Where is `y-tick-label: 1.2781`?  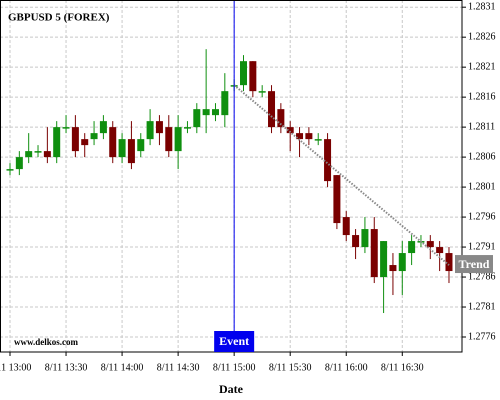 y-tick-label: 1.2781 is located at coordinates (482, 306).